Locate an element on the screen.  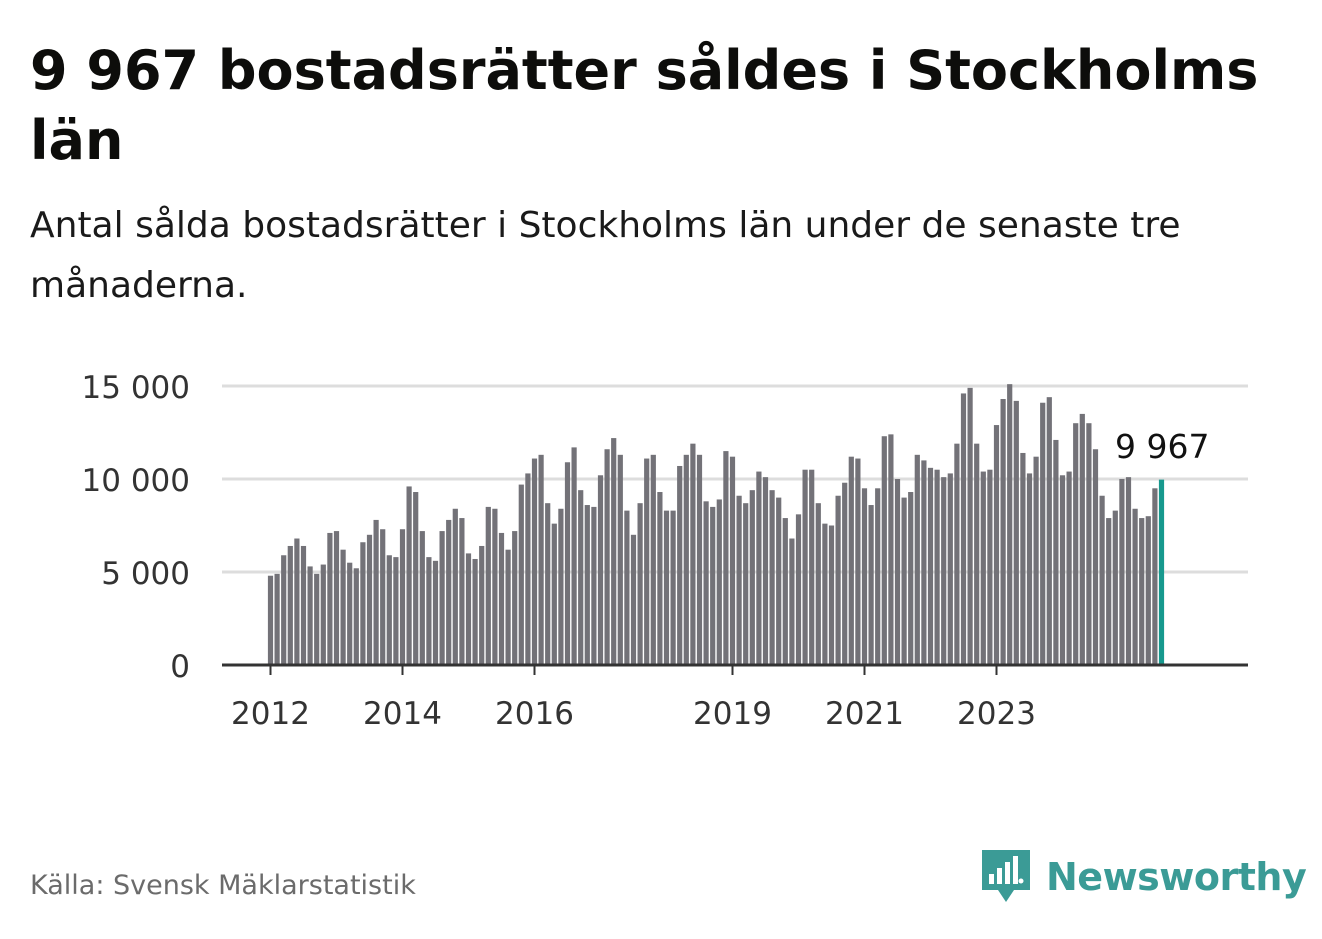
x-tick-label: 2014 is located at coordinates (402, 714).